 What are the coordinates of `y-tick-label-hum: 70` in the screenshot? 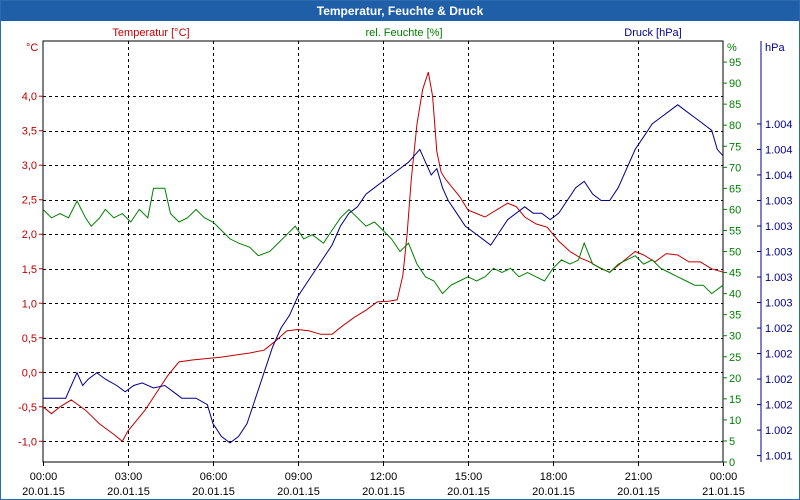 It's located at (735, 168).